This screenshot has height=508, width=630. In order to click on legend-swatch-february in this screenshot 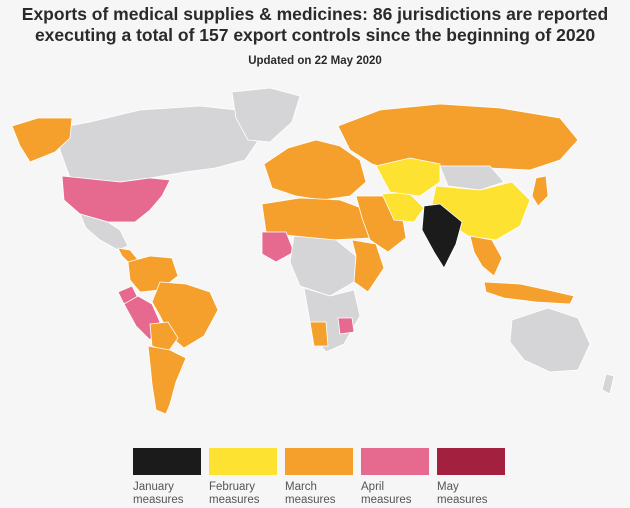, I will do `click(243, 461)`.